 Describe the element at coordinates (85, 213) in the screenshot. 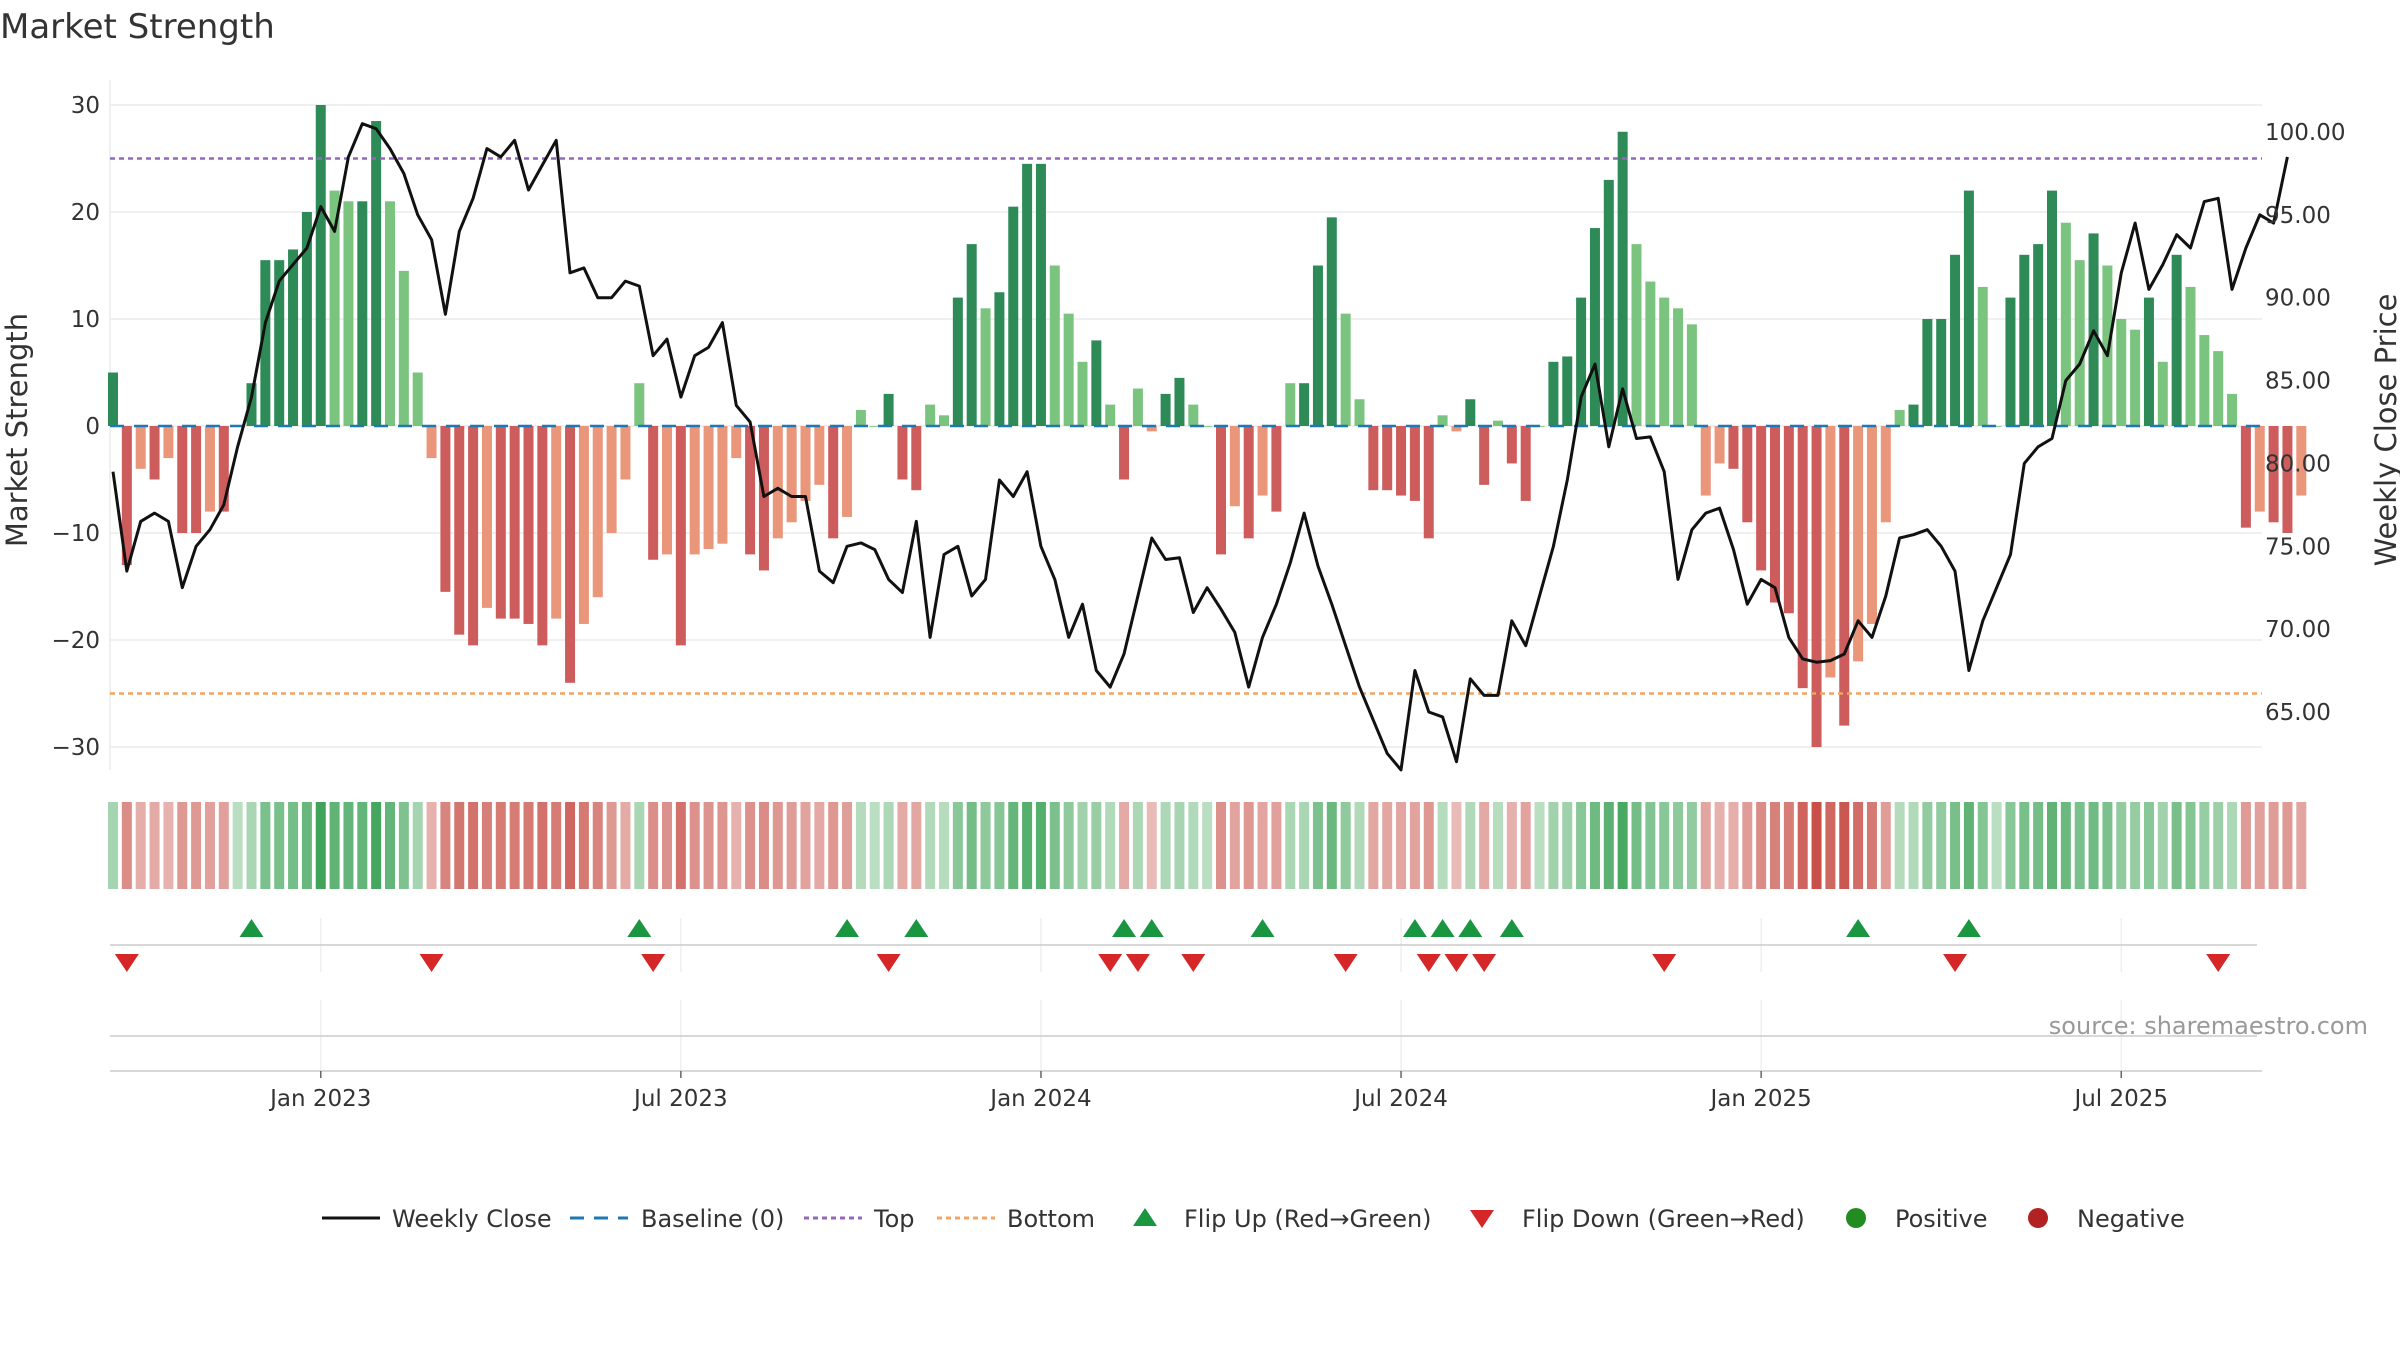

I see `left-tick-label: 20` at that location.